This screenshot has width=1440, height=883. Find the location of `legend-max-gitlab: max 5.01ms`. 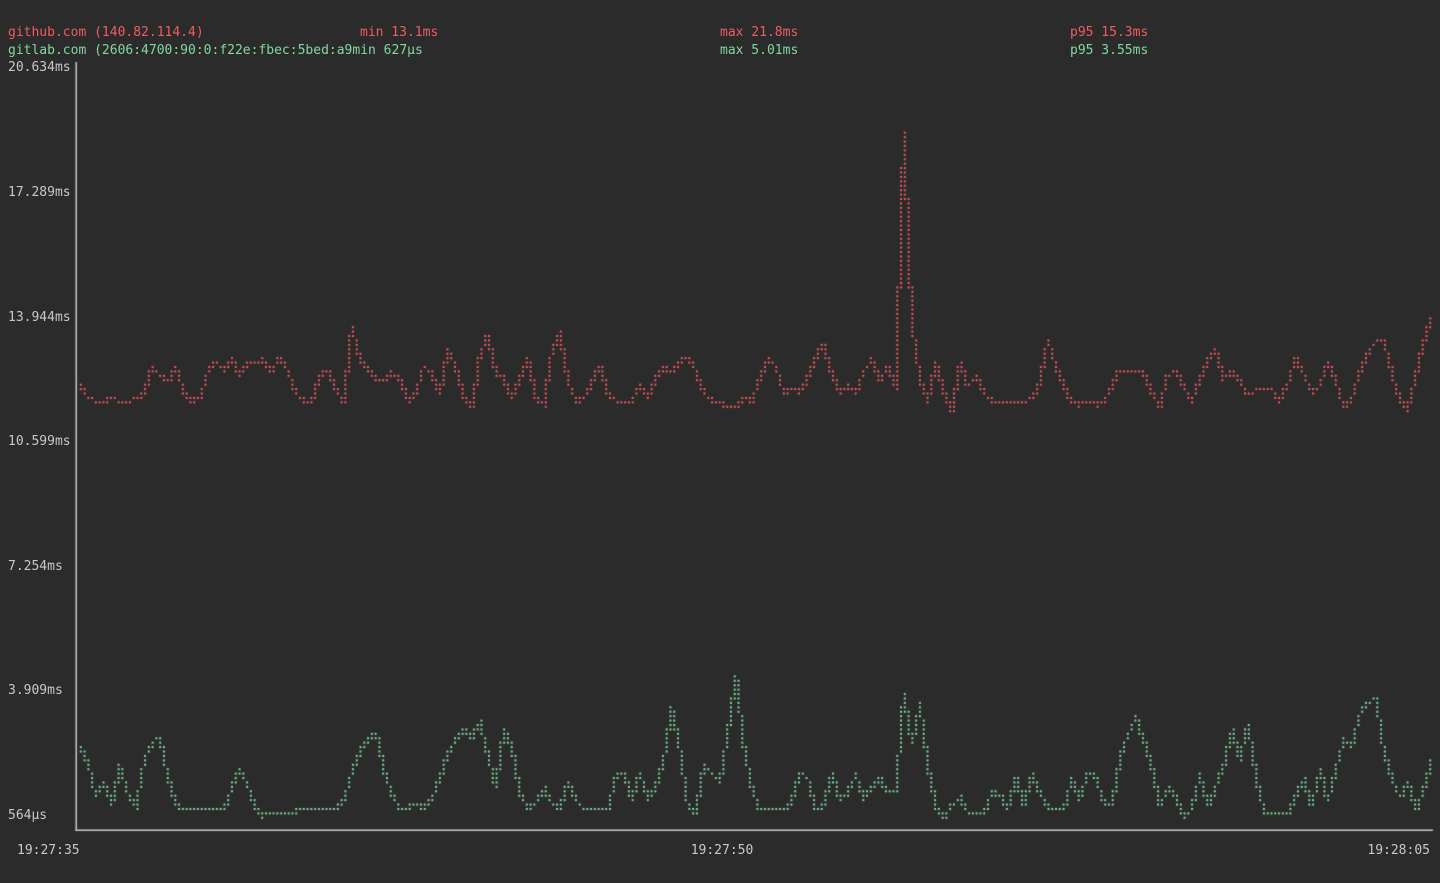

legend-max-gitlab: max 5.01ms is located at coordinates (759, 50).